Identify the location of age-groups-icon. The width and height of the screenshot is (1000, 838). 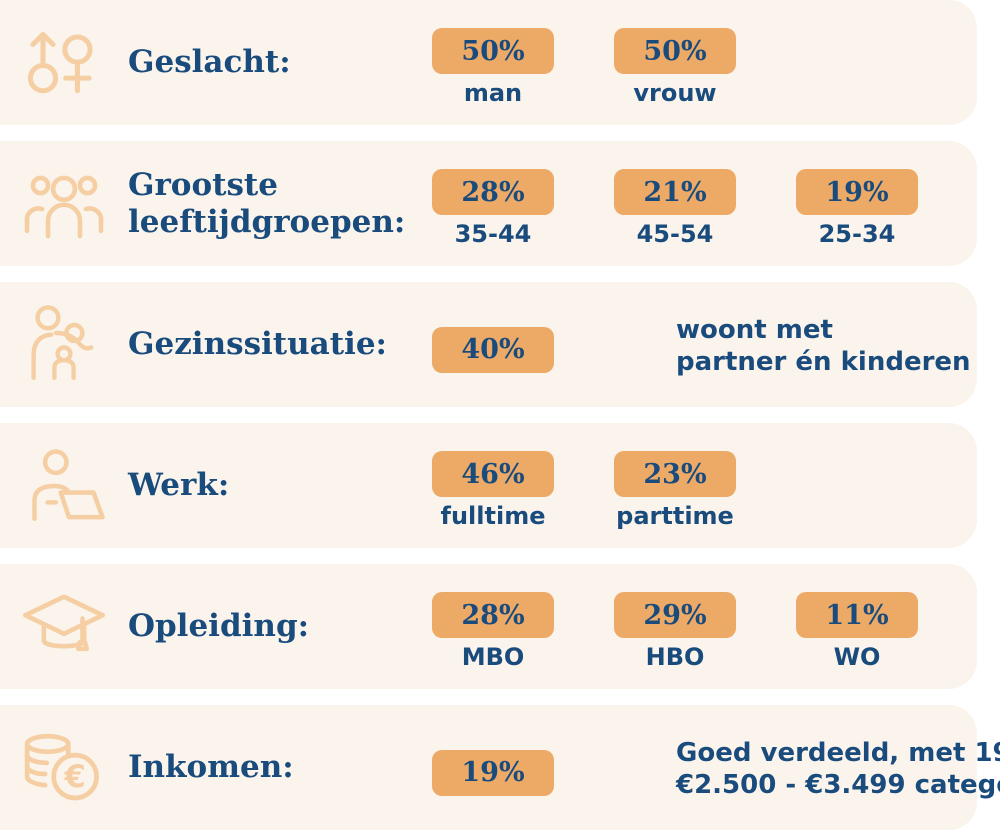
(64, 204).